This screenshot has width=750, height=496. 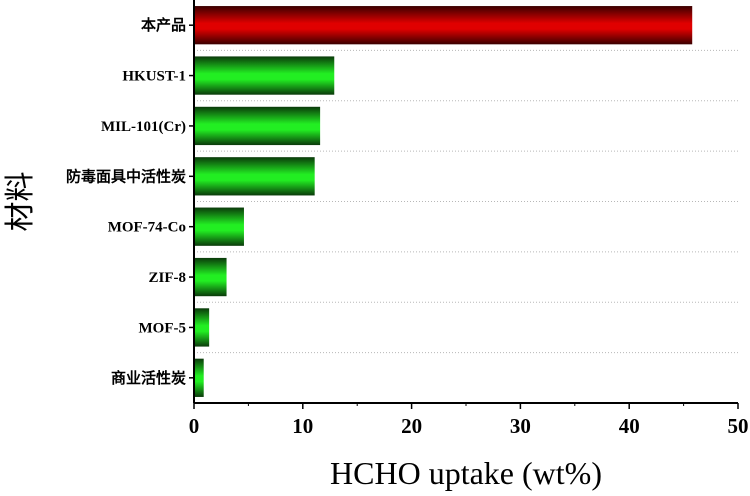 I want to click on y-tick-label: MOF-5, so click(x=162, y=328).